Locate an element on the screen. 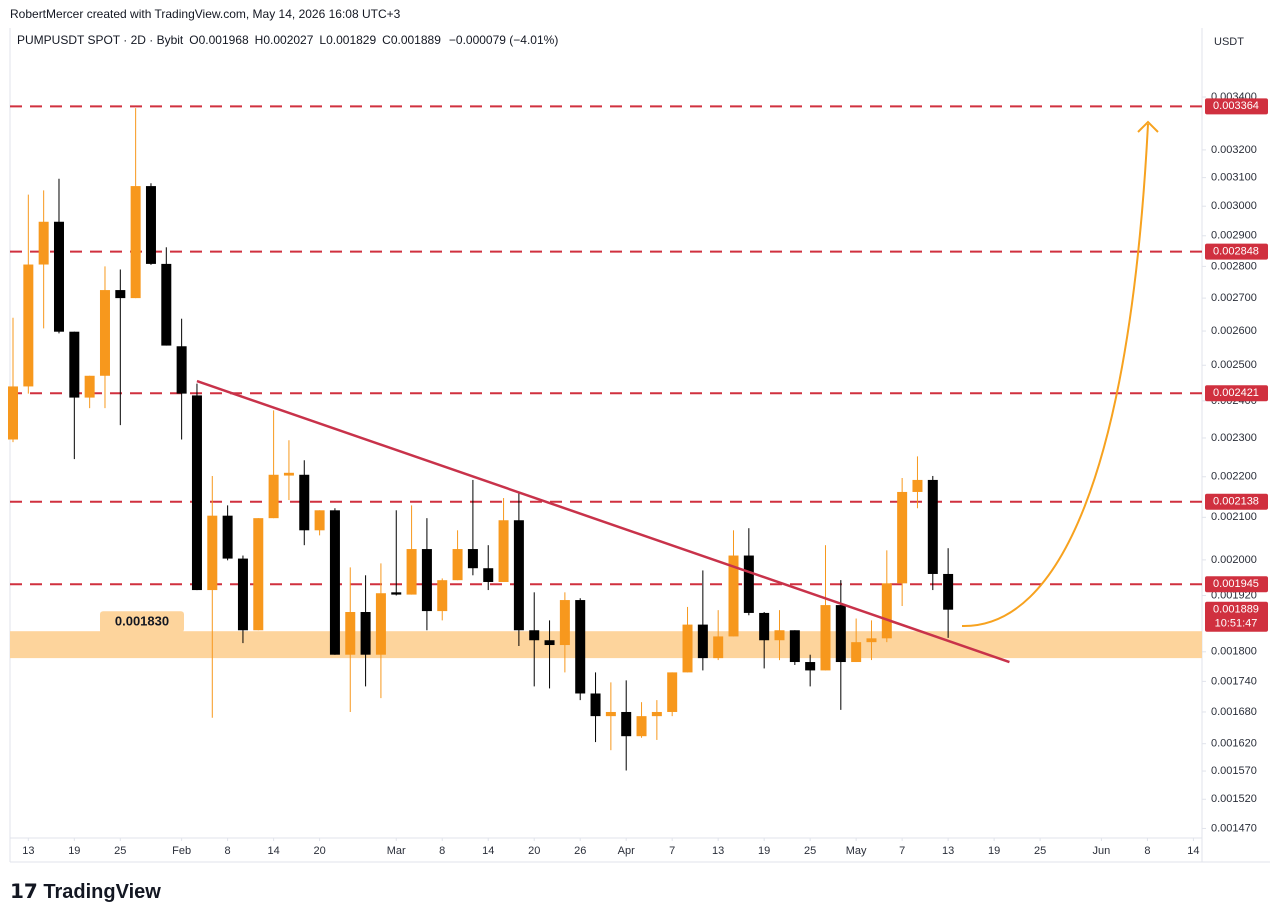 This screenshot has height=922, width=1280. level-price-label: 0.002421 is located at coordinates (1236, 393).